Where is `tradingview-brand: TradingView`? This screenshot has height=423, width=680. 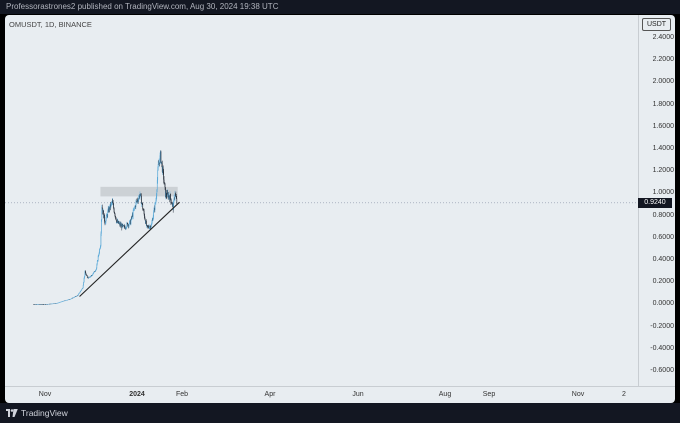 tradingview-brand: TradingView is located at coordinates (44, 413).